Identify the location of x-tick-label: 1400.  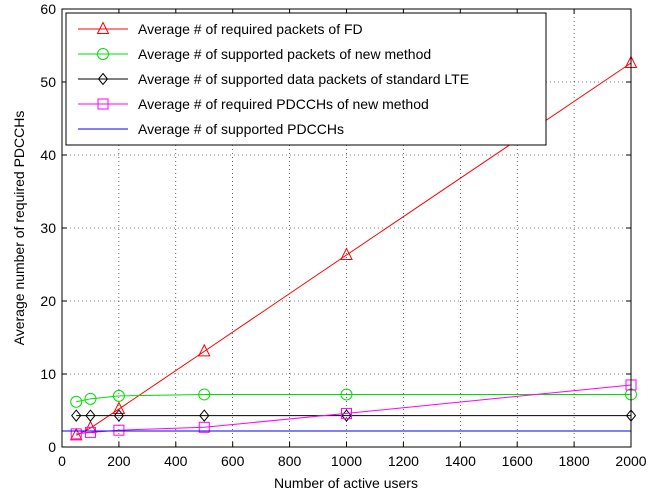
(460, 461).